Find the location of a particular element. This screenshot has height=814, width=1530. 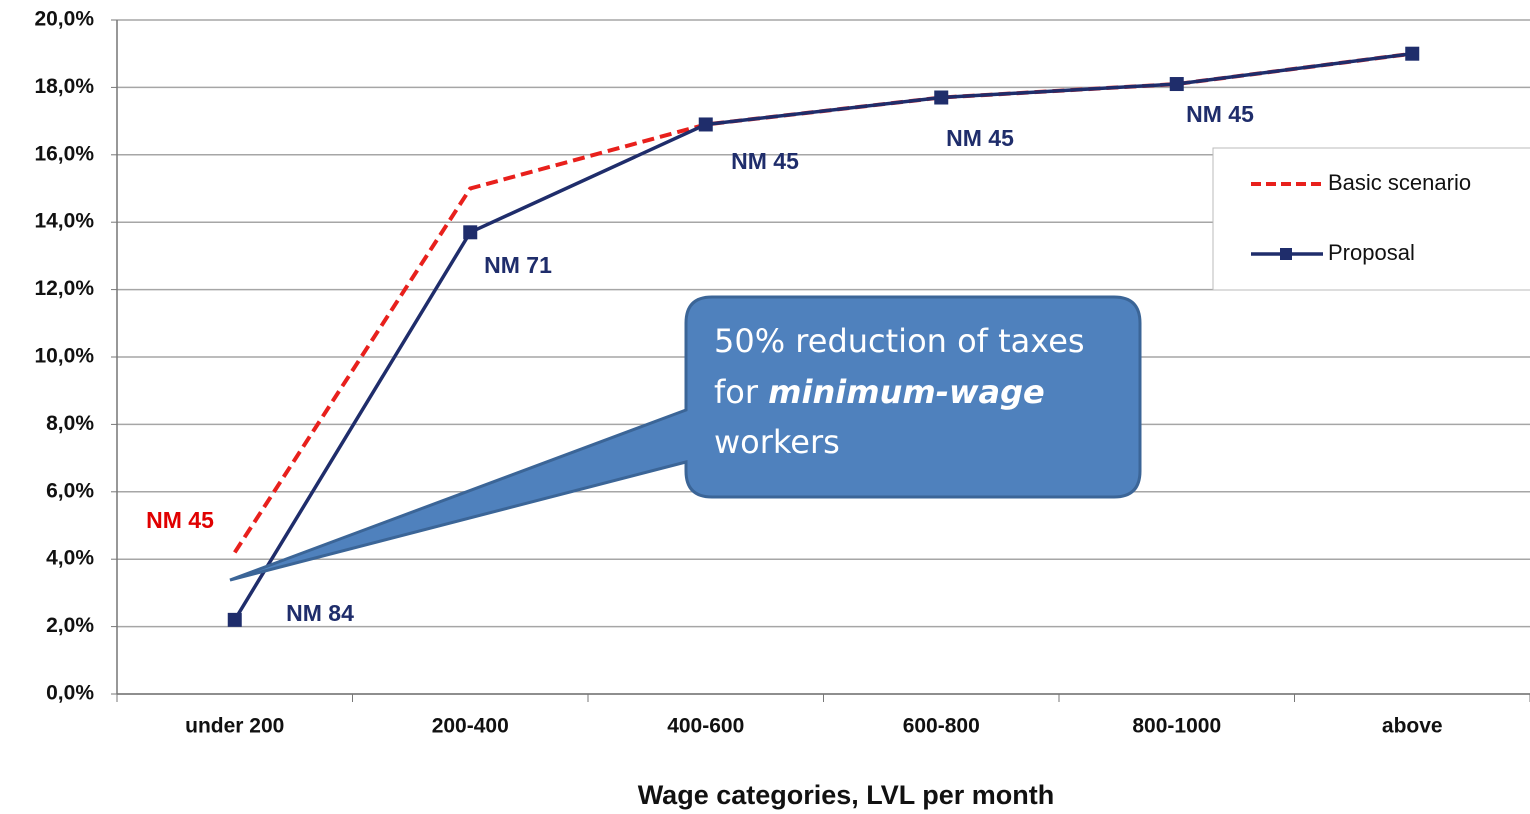

legend-label: Basic scenario is located at coordinates (1399, 182).